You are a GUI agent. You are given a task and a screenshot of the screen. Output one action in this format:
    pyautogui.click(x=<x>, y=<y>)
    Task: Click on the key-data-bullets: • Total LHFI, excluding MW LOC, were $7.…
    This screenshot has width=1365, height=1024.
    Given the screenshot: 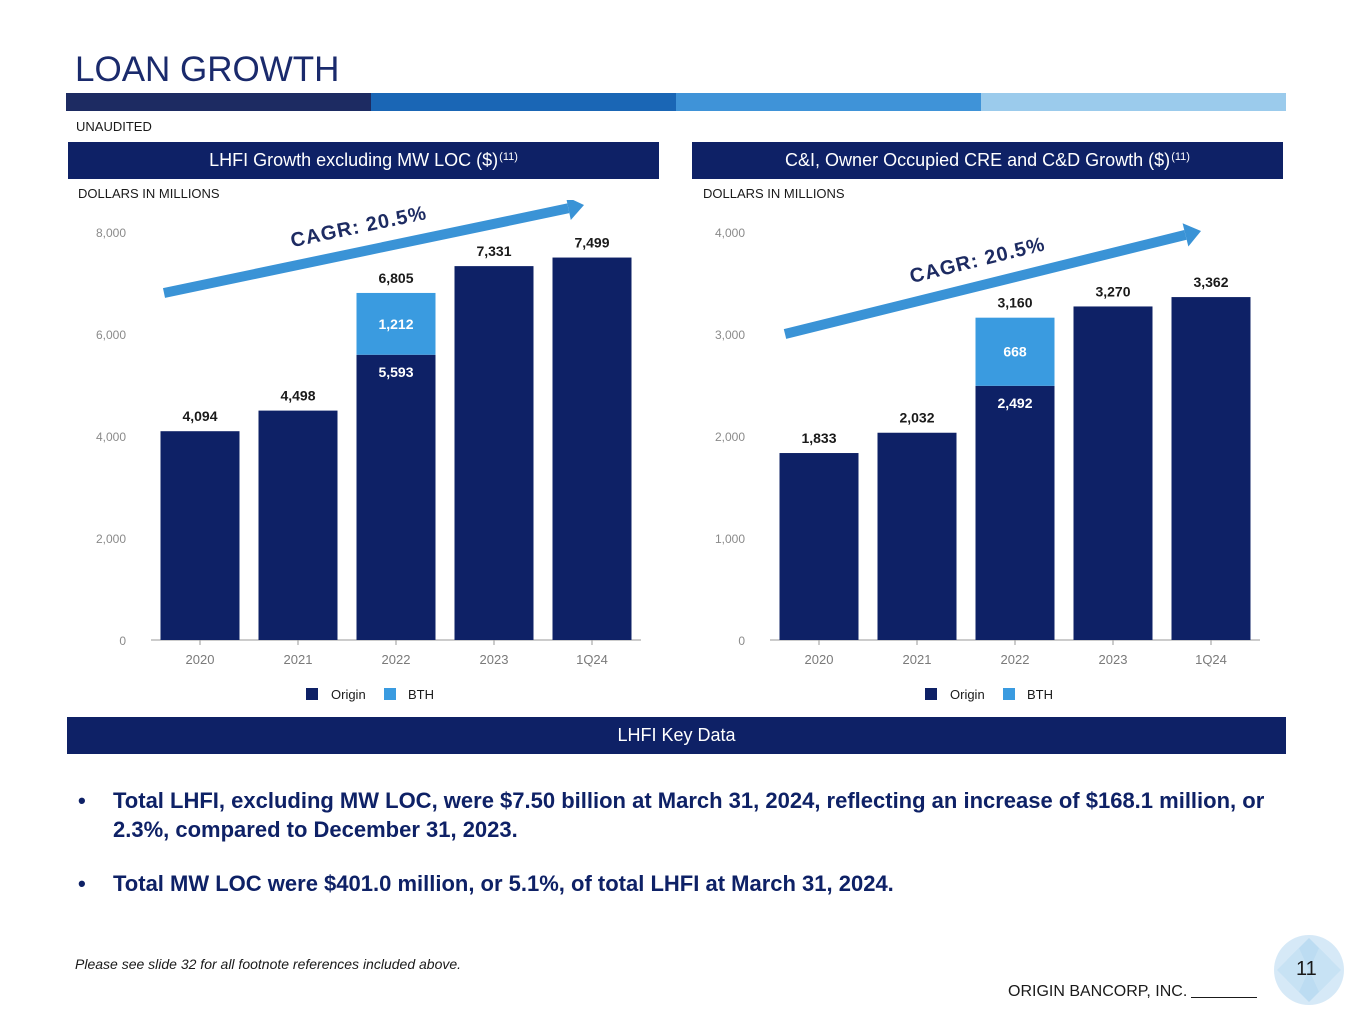 What is the action you would take?
    pyautogui.click(x=678, y=854)
    